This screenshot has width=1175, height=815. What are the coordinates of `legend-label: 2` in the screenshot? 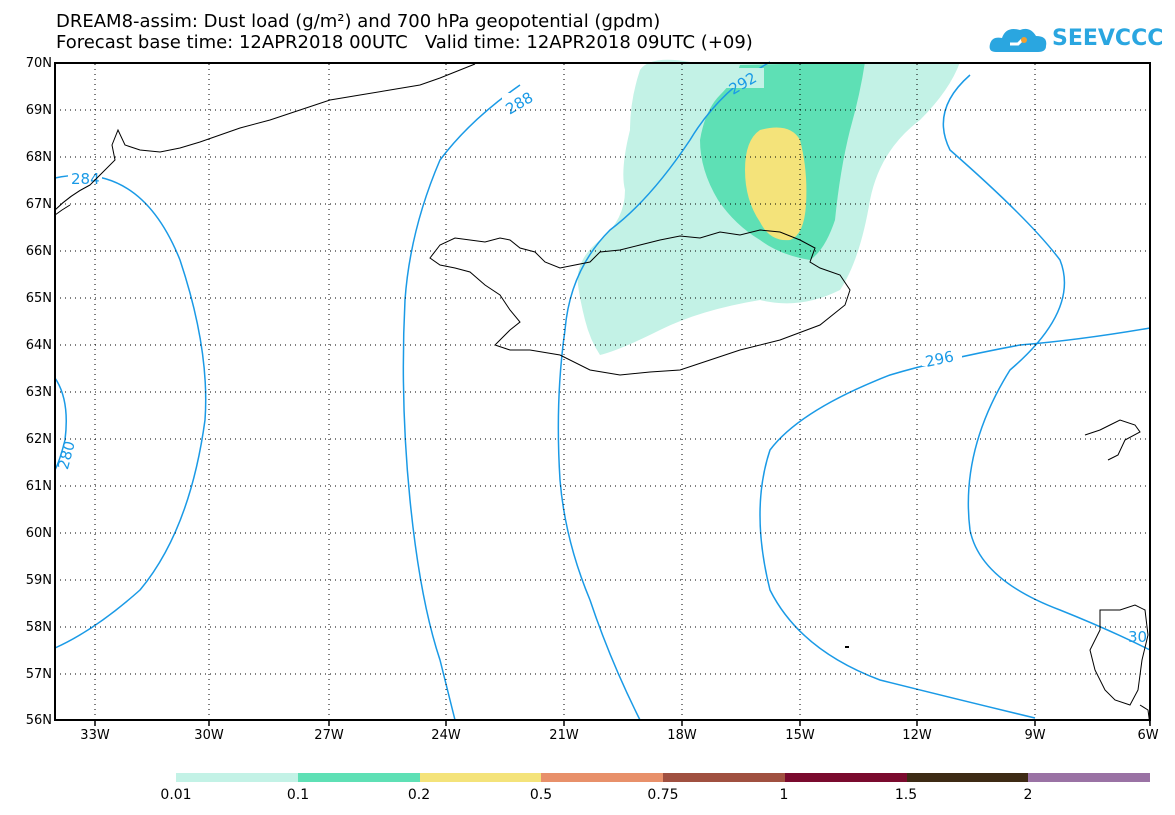 It's located at (1028, 795).